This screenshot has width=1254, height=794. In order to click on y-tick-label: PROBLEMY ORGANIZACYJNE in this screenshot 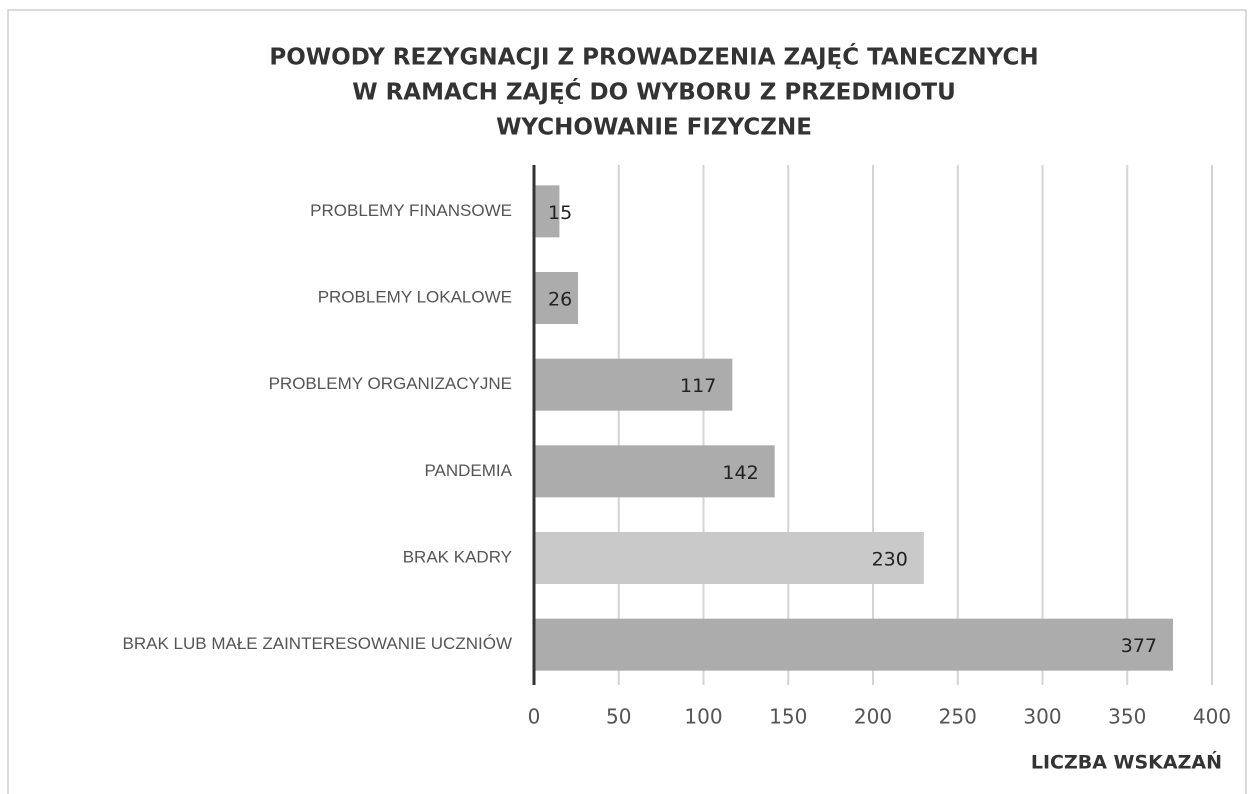, I will do `click(390, 383)`.